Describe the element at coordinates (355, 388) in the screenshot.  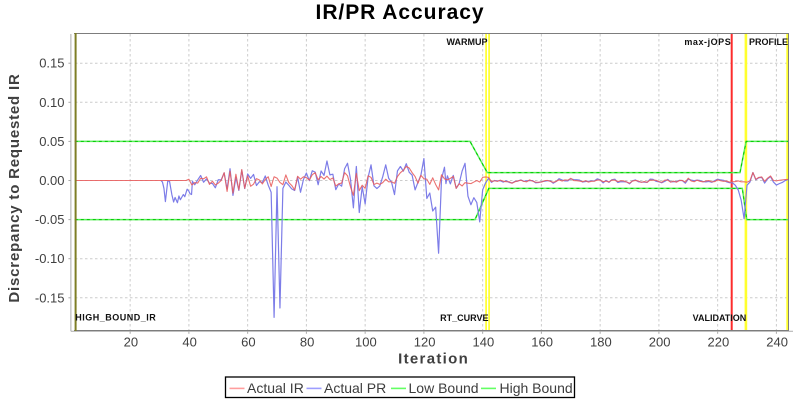
I see `svg-text: Actual PR` at that location.